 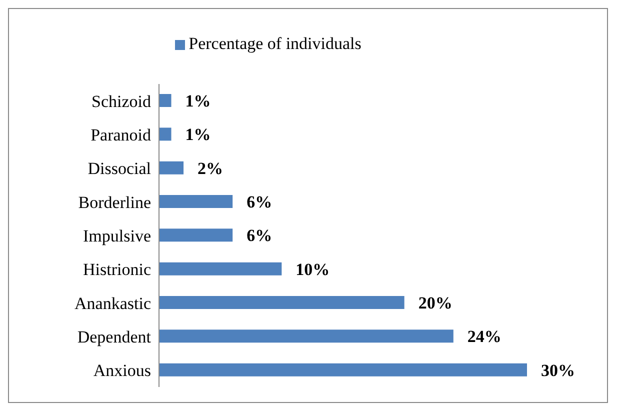 I want to click on y-tick-label: Dependent, so click(x=114, y=337).